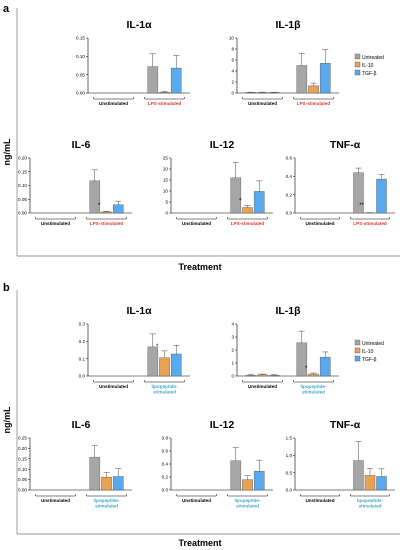 The image size is (405, 550). I want to click on panel-letter-b: b, so click(6, 288).